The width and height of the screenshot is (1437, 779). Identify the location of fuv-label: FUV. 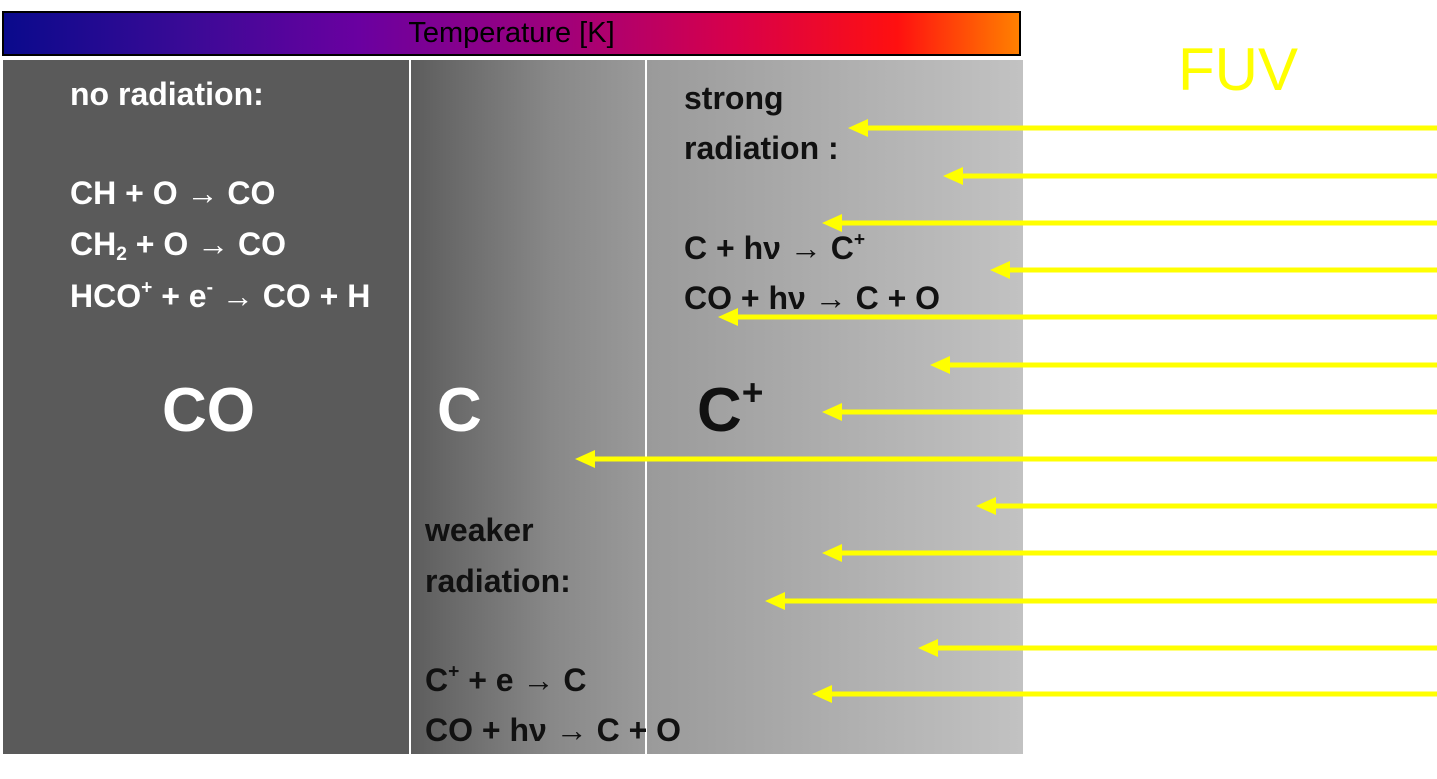
(1238, 69).